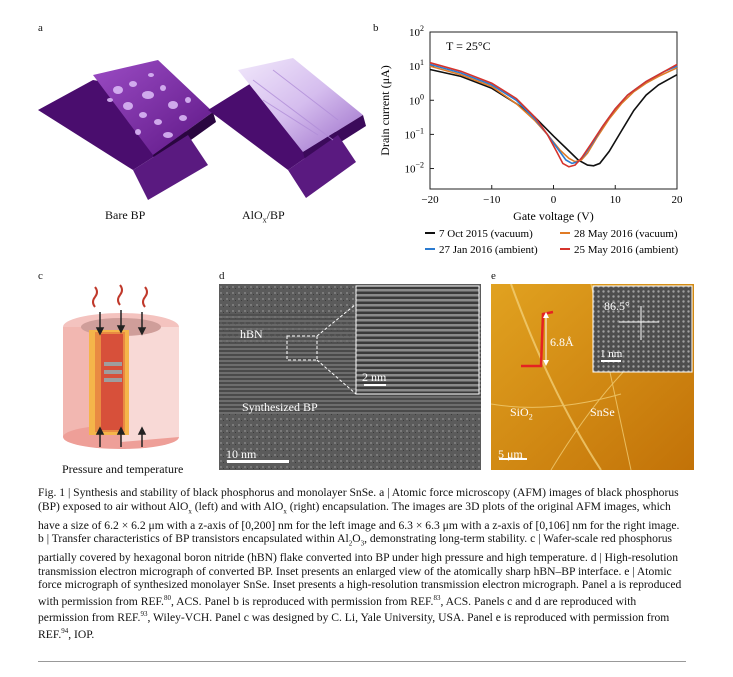 The width and height of the screenshot is (733, 677). Describe the element at coordinates (562, 342) in the screenshot. I see `panel-e-step-height: 6.8Å` at that location.